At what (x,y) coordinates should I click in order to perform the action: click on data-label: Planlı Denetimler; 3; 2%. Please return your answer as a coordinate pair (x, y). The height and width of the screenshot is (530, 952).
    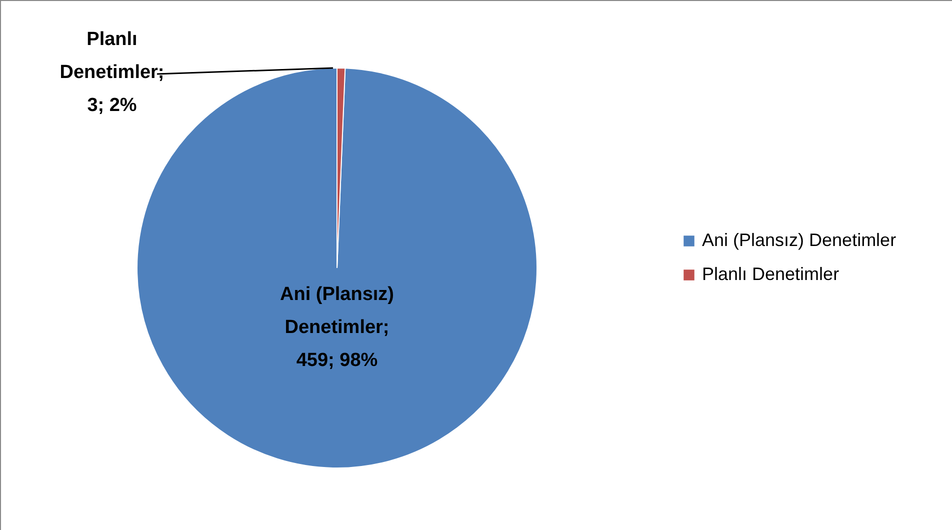
    Looking at the image, I should click on (112, 72).